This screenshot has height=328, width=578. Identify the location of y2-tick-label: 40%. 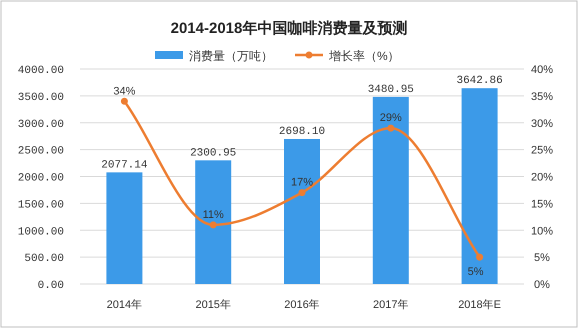
(542, 70).